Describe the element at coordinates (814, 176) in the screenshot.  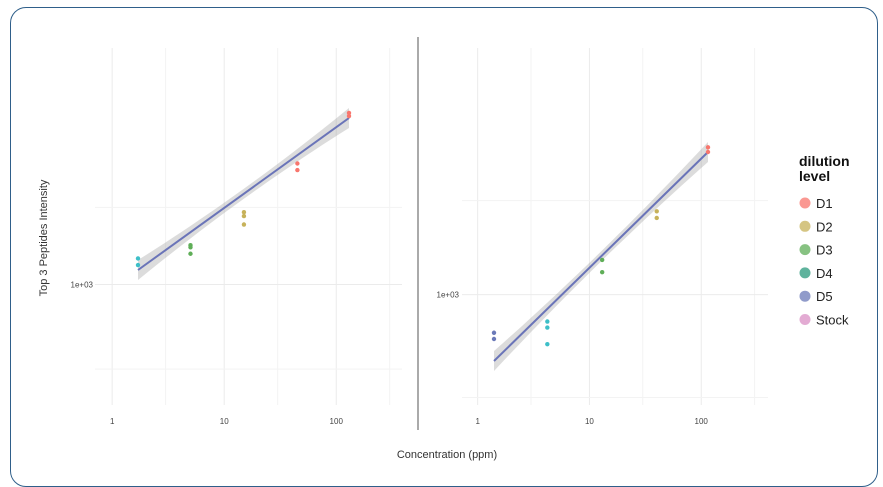
I see `legend-title-line2: level` at that location.